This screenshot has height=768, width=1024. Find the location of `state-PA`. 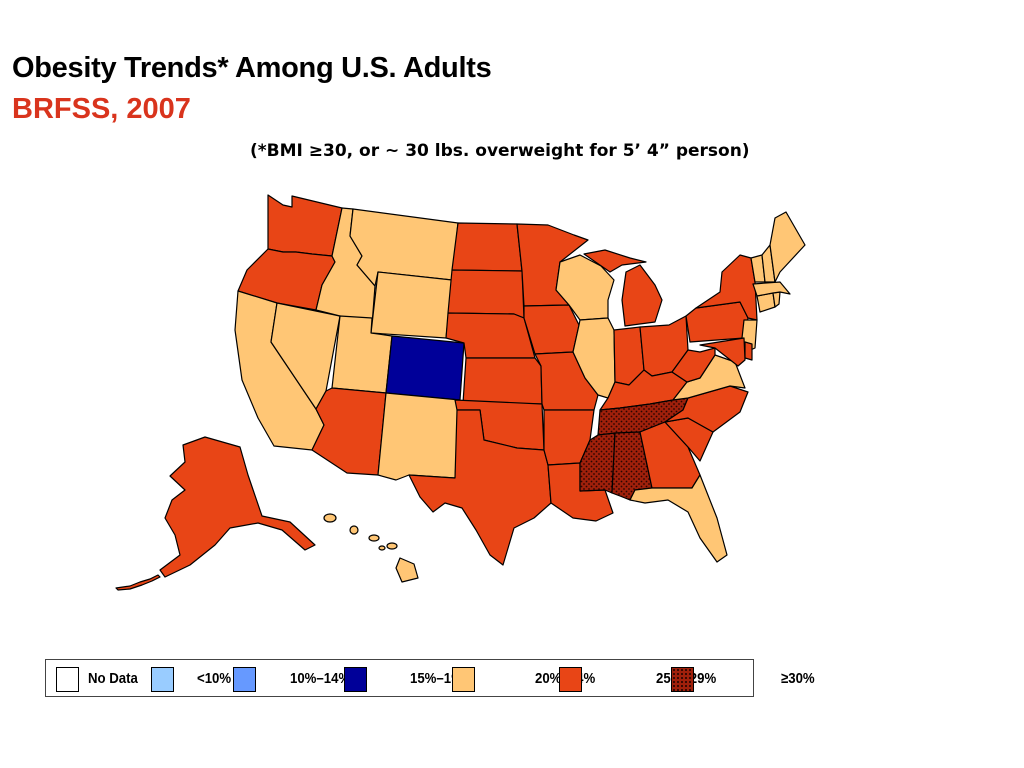

state-PA is located at coordinates (717, 322).